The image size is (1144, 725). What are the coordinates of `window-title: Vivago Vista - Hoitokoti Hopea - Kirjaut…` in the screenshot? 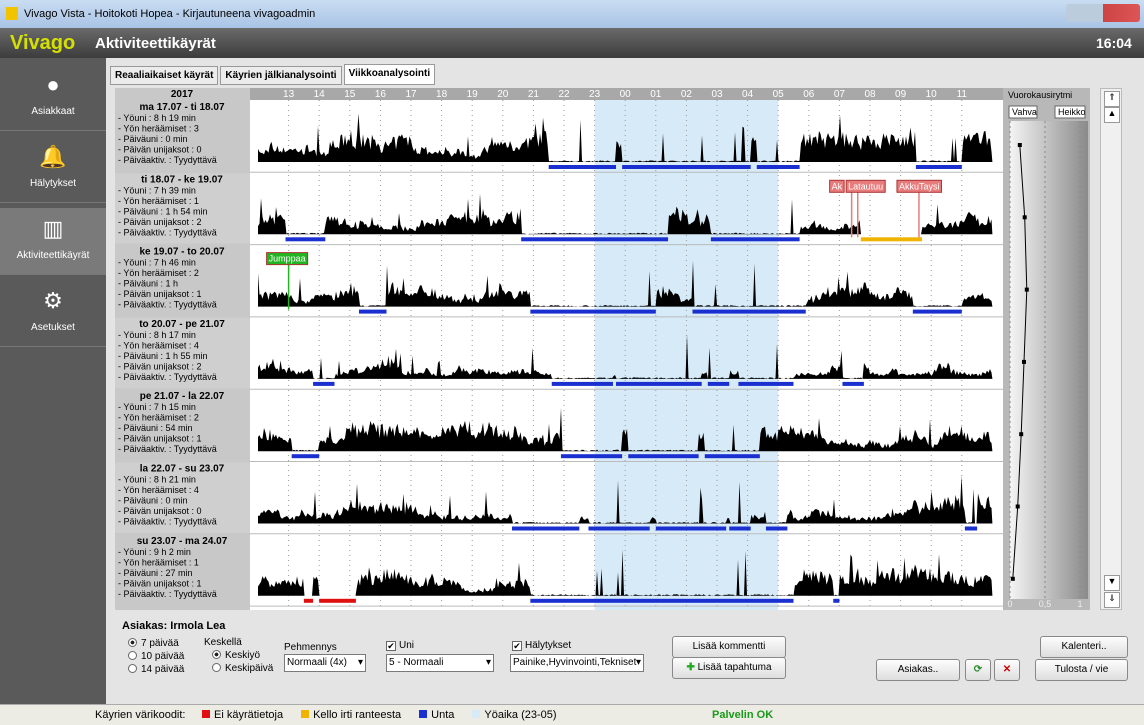 It's located at (170, 14).